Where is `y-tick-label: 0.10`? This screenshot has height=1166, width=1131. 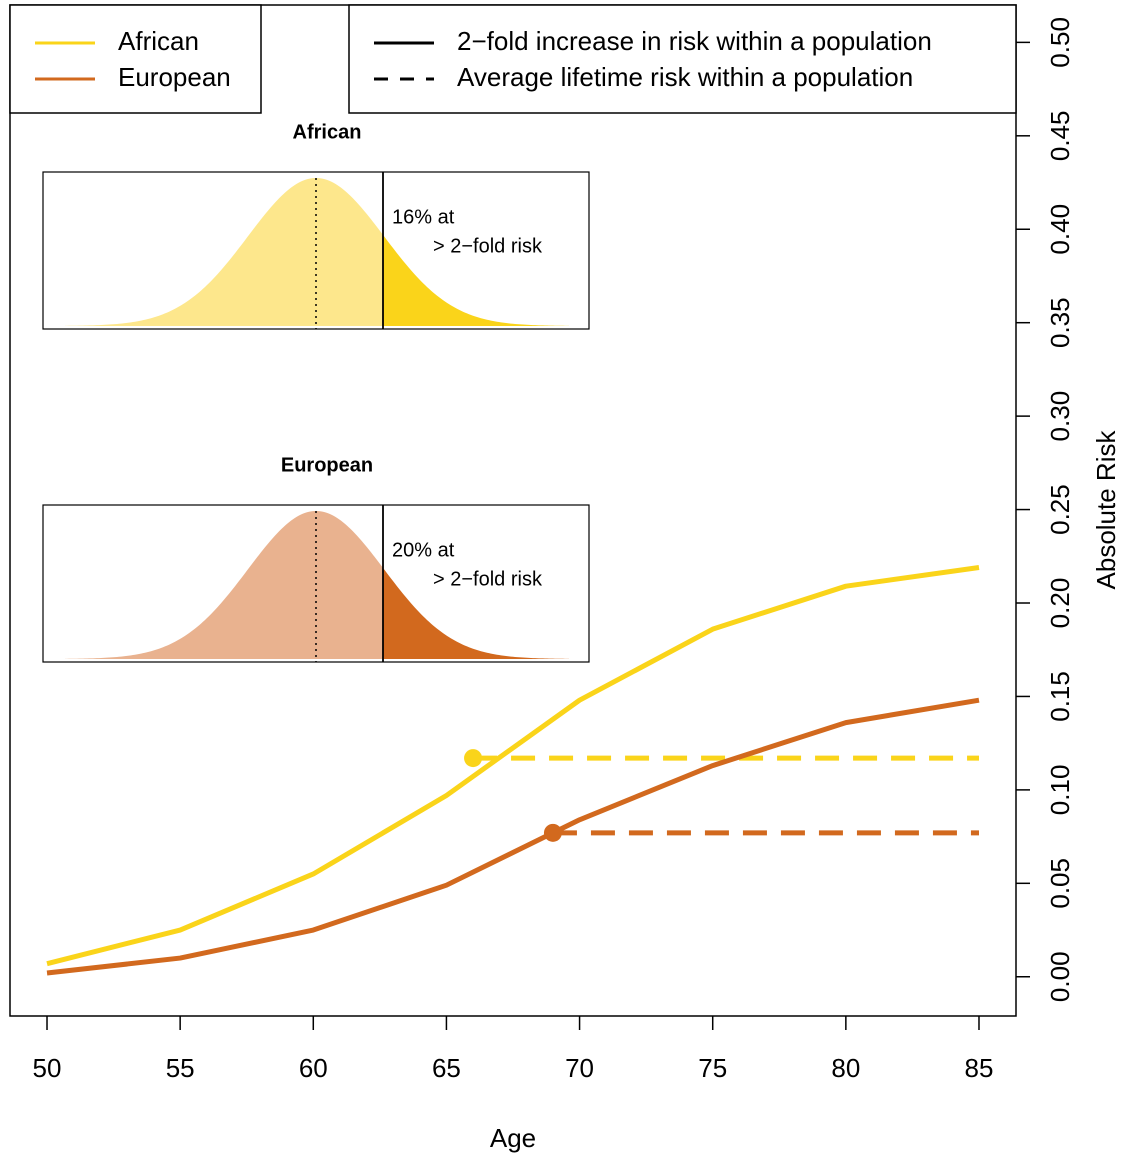
y-tick-label: 0.10 is located at coordinates (1060, 790).